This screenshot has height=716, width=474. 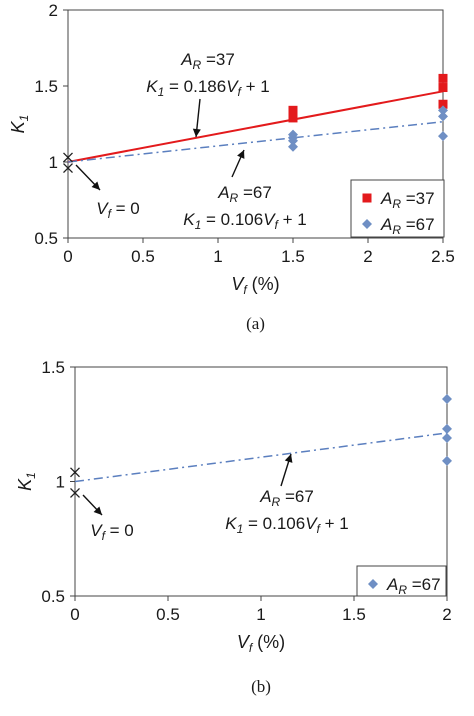 What do you see at coordinates (407, 200) in the screenshot?
I see `legend-entry: AR​ =37` at bounding box center [407, 200].